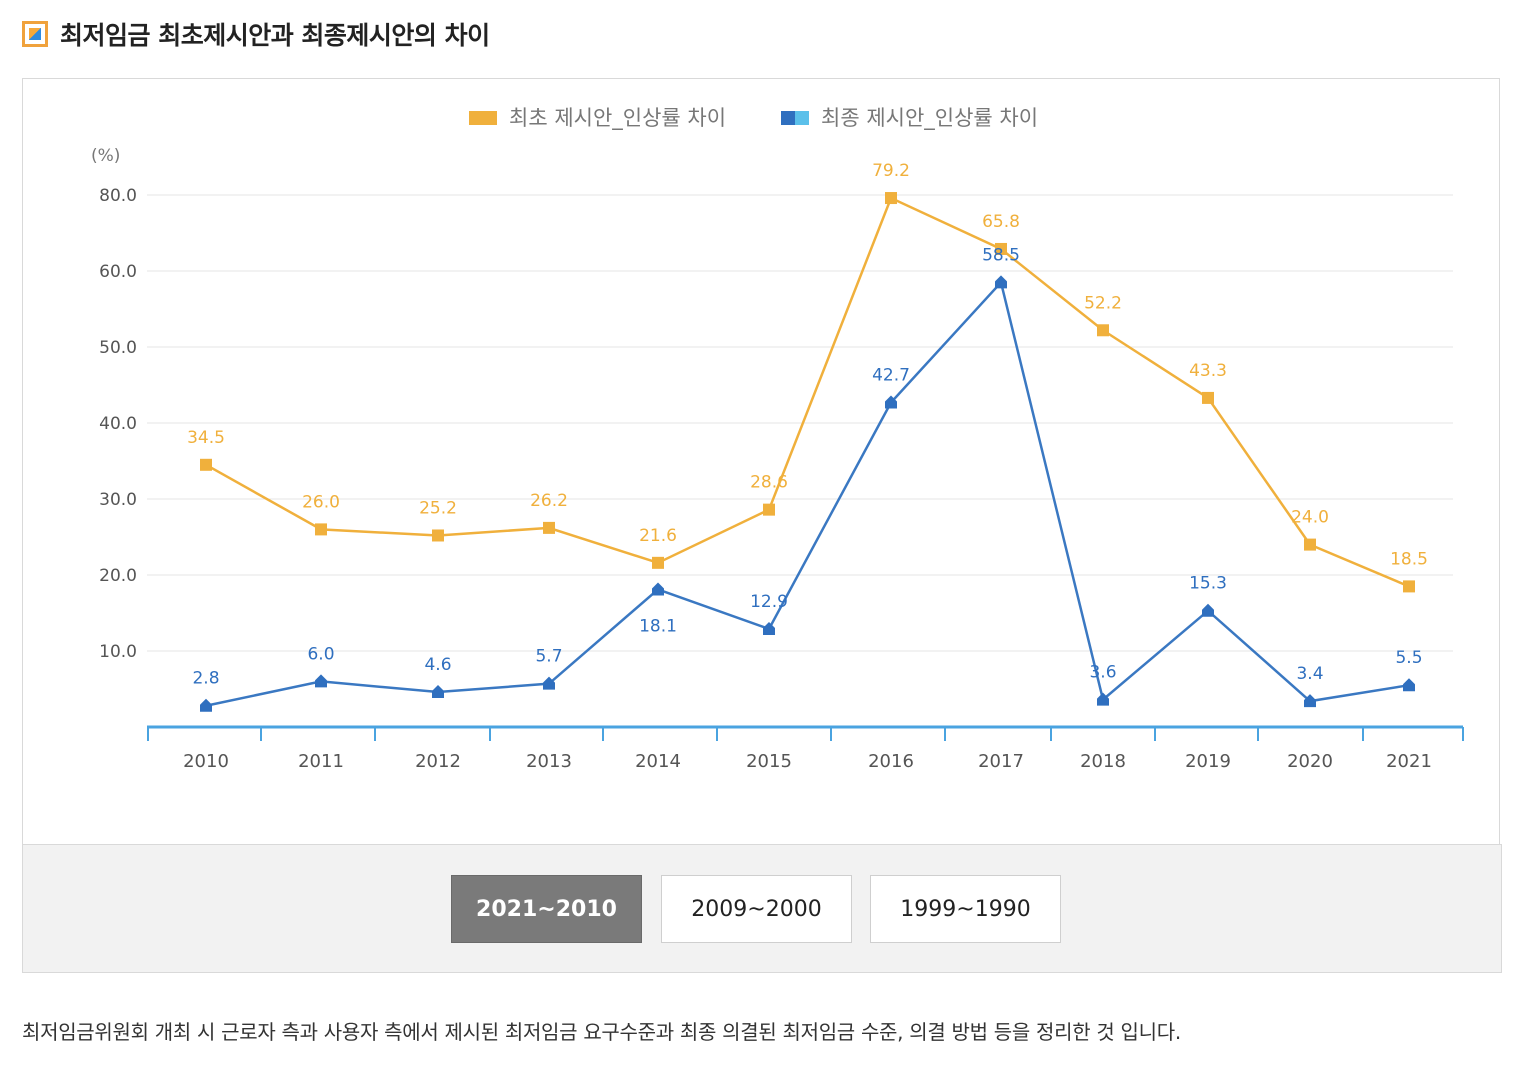 Image resolution: width=1526 pixels, height=1078 pixels. I want to click on data-label: 18.1, so click(658, 626).